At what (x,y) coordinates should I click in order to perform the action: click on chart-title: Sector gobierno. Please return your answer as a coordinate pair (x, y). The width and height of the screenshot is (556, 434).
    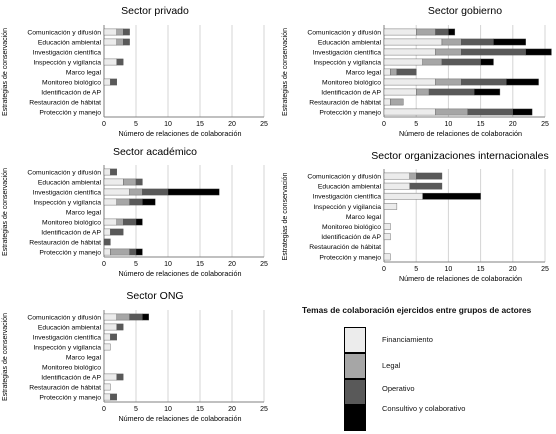
    Looking at the image, I should click on (465, 11).